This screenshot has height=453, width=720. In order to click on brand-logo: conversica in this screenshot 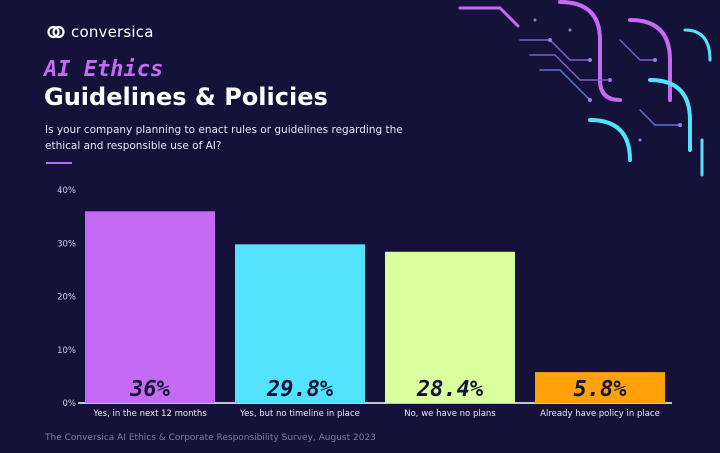, I will do `click(100, 32)`.